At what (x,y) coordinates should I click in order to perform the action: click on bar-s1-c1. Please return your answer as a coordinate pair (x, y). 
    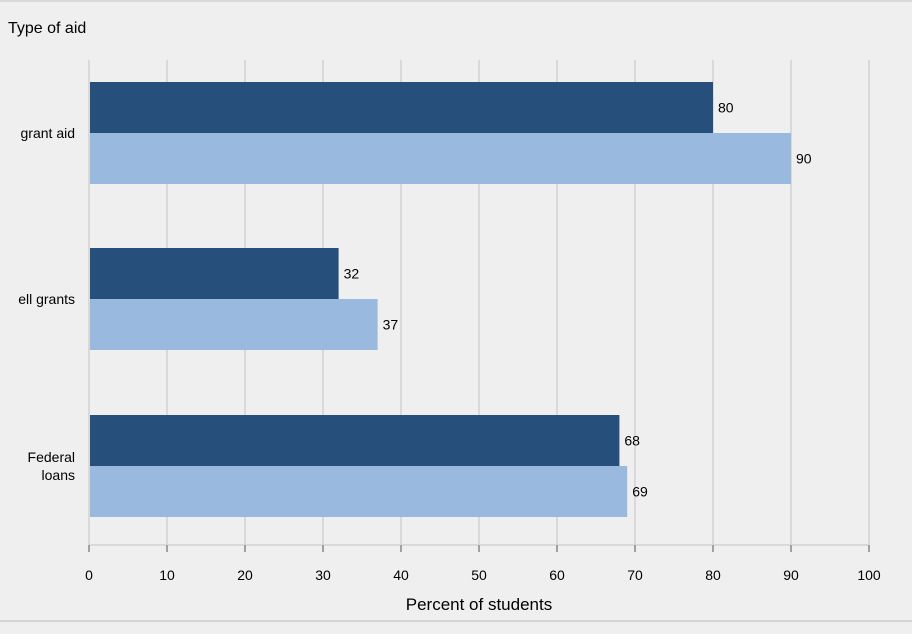
    Looking at the image, I should click on (233, 324).